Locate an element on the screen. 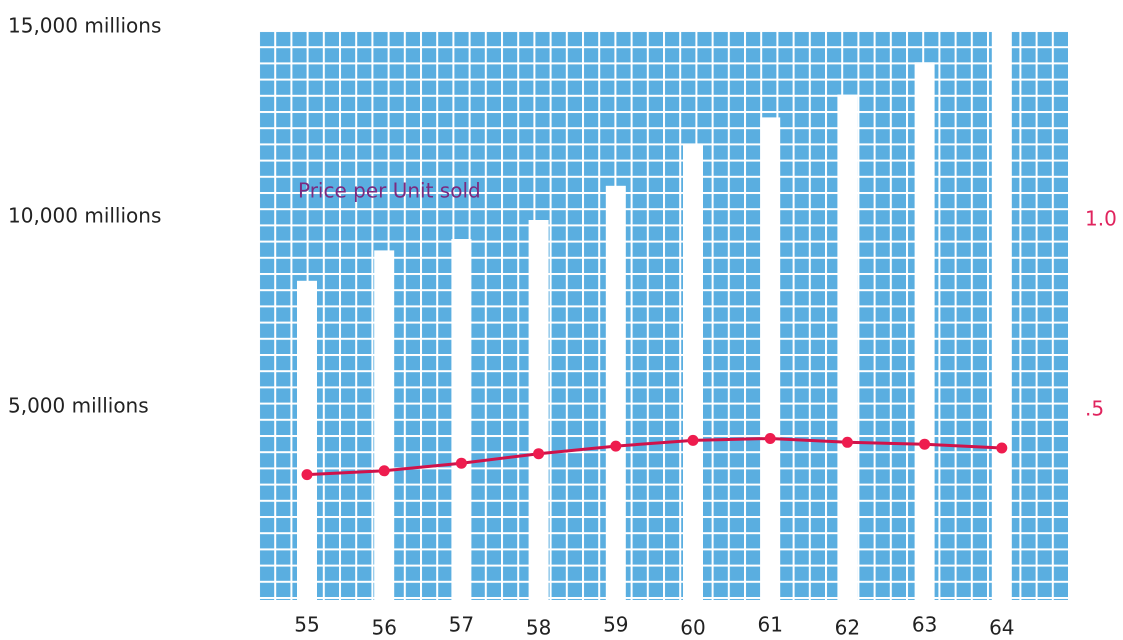 The image size is (1123, 640). y-tick-label: 10,000 millions is located at coordinates (84, 216).